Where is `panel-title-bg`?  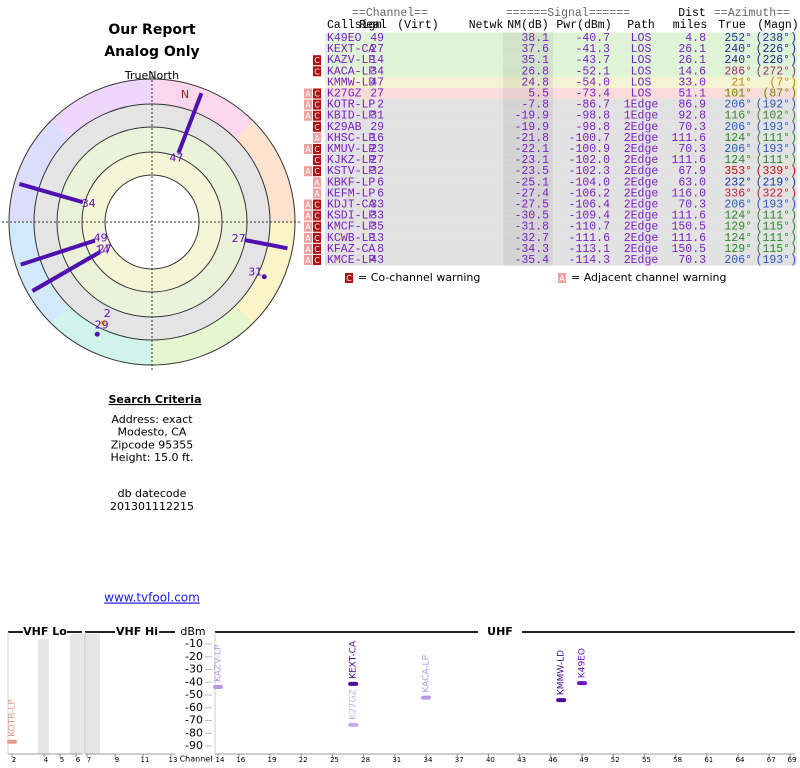
panel-title-bg is located at coordinates (137, 632).